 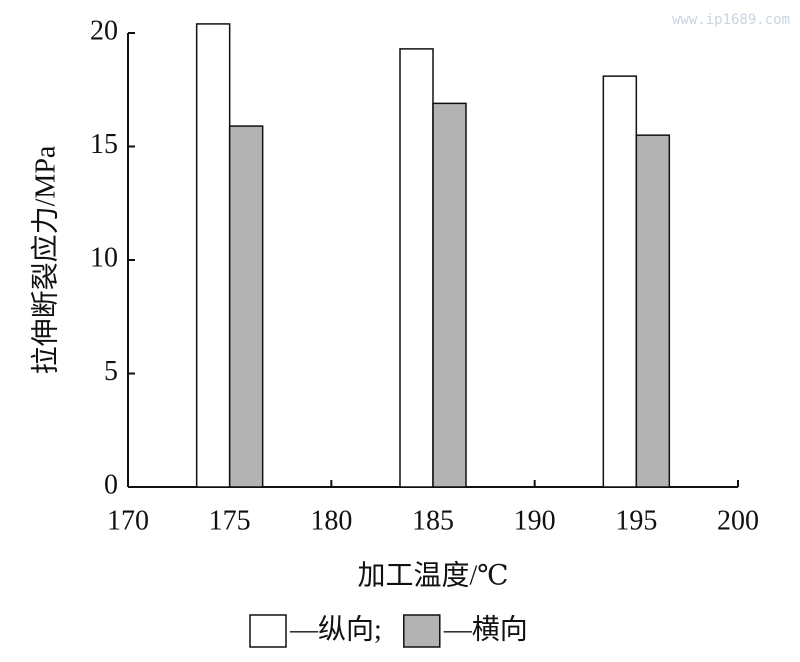 What do you see at coordinates (331, 520) in the screenshot?
I see `x-tick-label: 180` at bounding box center [331, 520].